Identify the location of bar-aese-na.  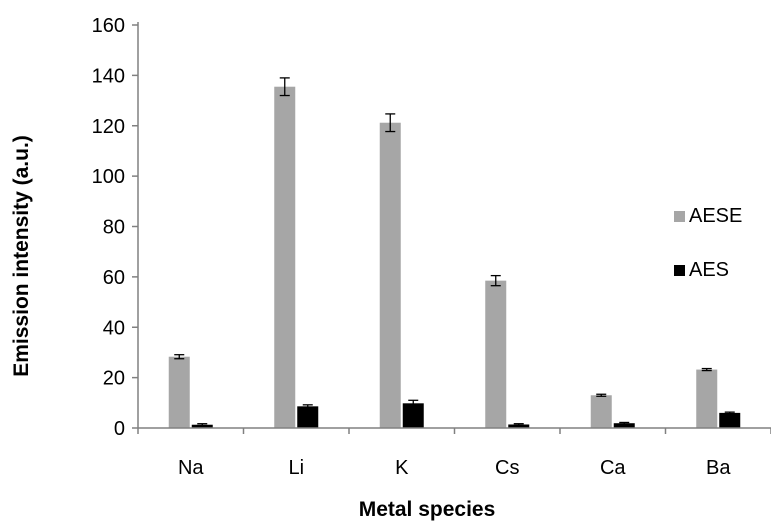
(179, 392).